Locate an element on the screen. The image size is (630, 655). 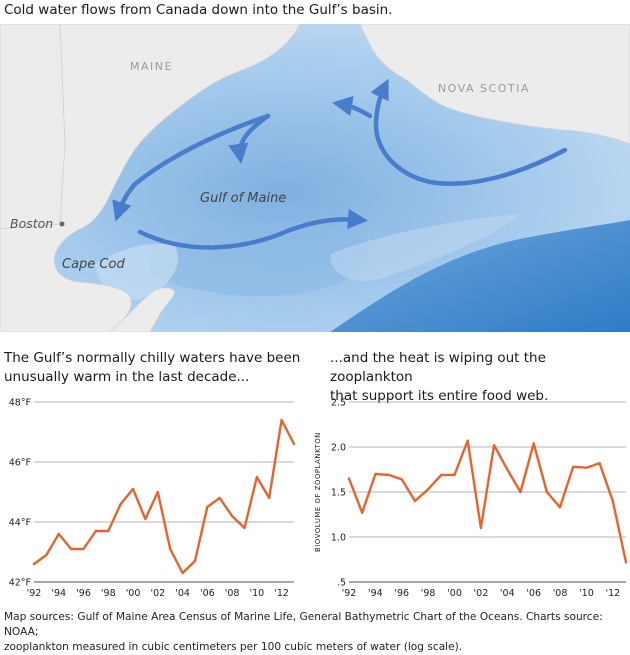
nova-scotia-land is located at coordinates (494, 84).